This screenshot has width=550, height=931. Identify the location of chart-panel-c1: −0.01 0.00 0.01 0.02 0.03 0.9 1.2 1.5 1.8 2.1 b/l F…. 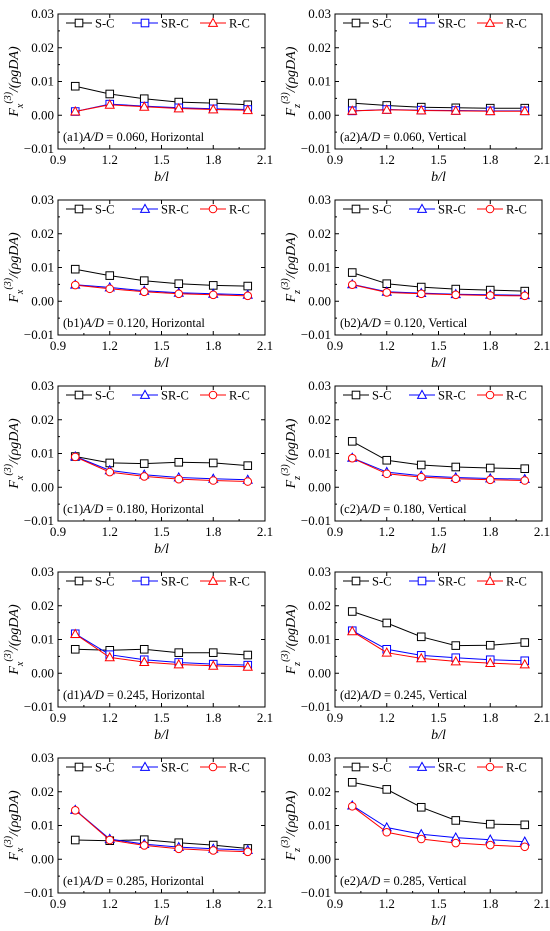
(138, 467).